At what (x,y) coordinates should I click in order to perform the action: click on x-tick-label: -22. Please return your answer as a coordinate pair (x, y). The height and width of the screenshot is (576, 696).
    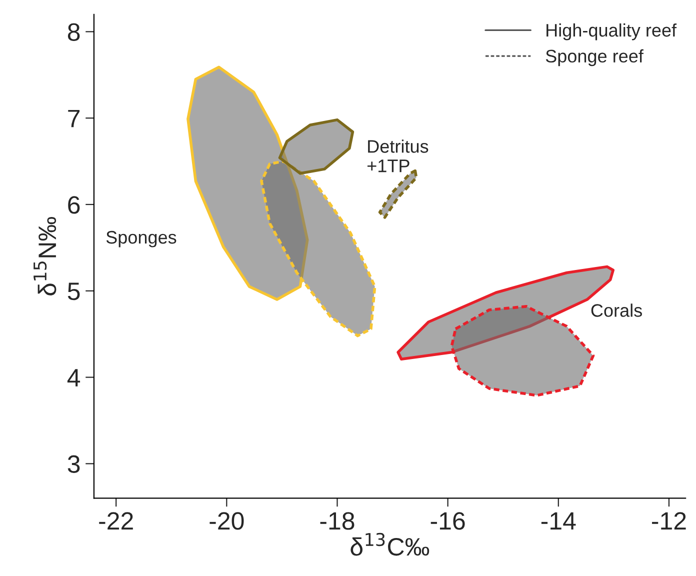
    Looking at the image, I should click on (116, 521).